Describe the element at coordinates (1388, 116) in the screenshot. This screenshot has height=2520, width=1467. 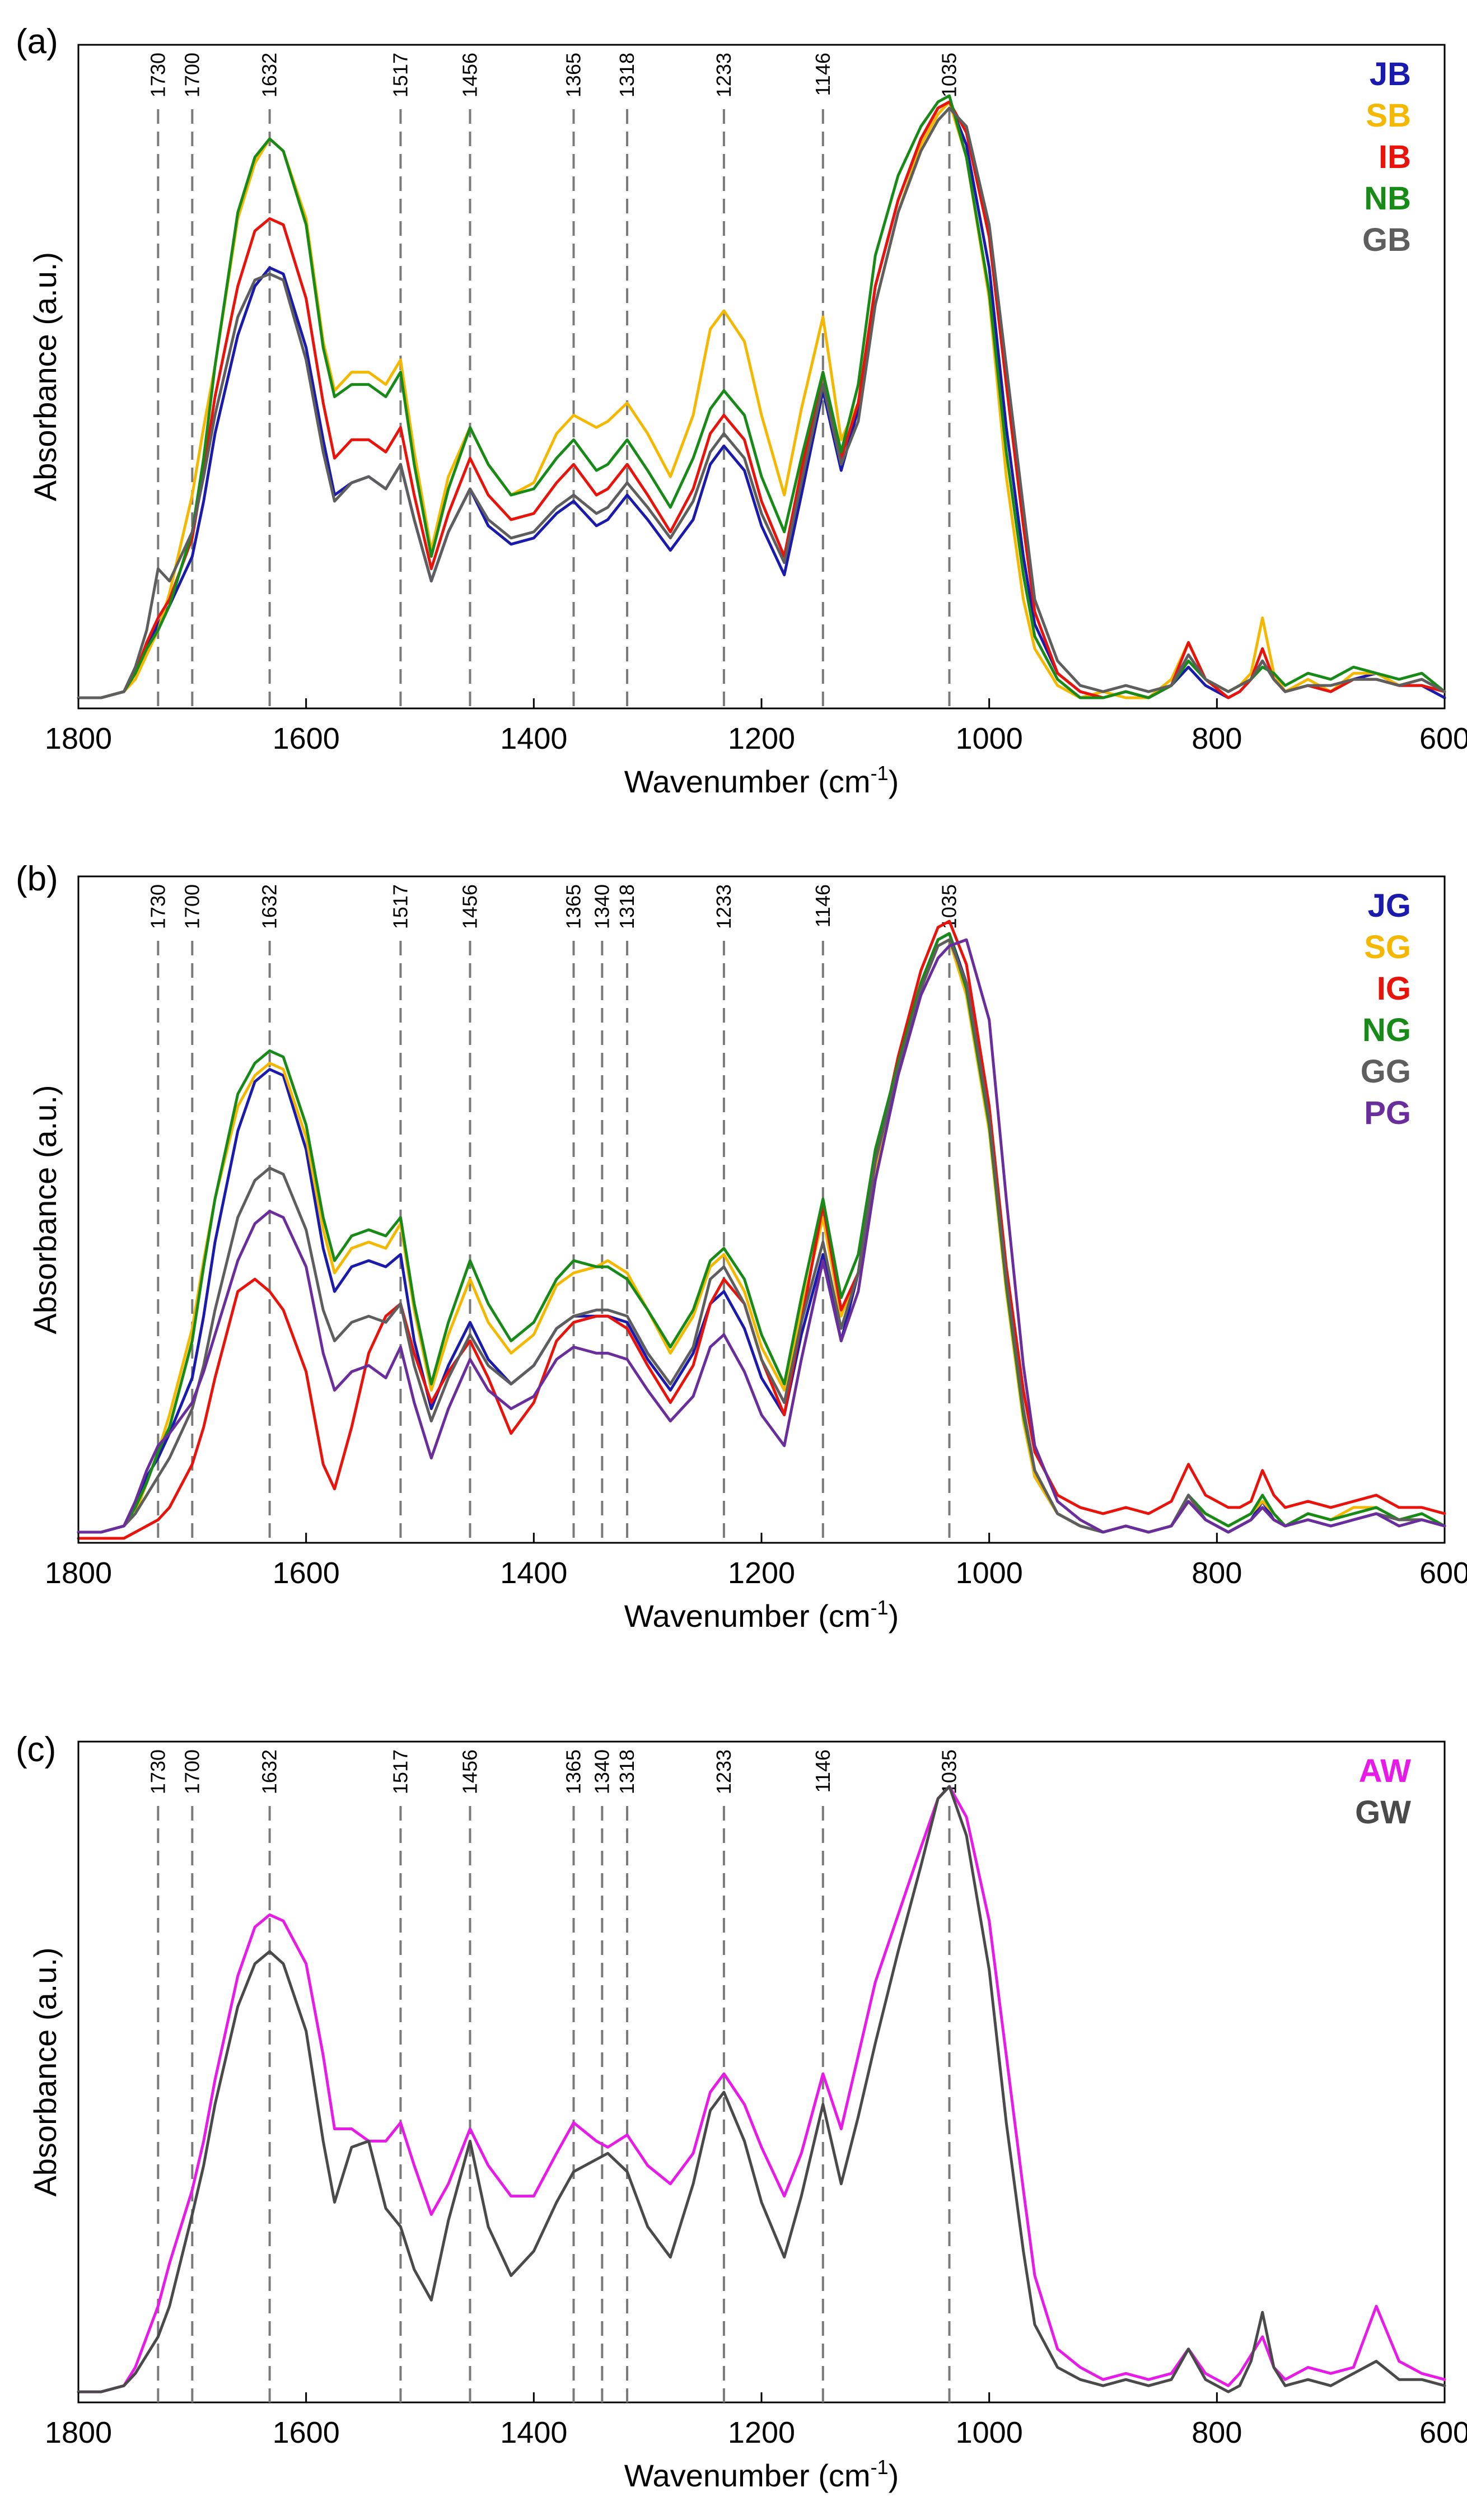
I see `legend-entry: SB` at that location.